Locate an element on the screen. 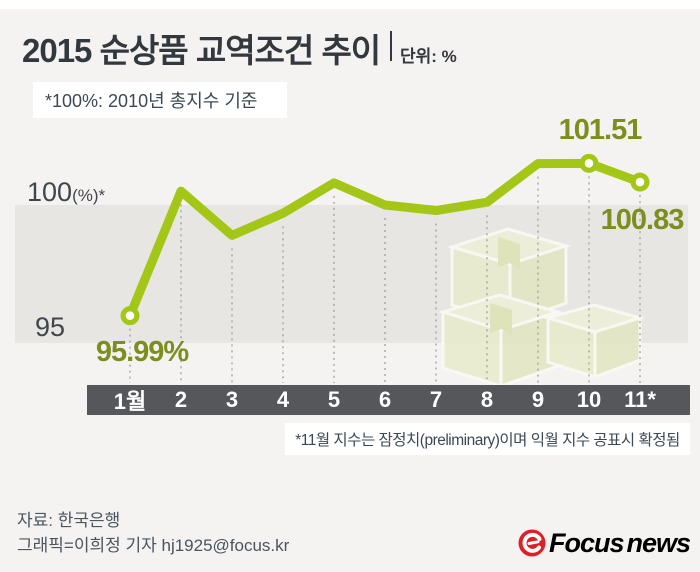  focus-news-icon is located at coordinates (532, 543).